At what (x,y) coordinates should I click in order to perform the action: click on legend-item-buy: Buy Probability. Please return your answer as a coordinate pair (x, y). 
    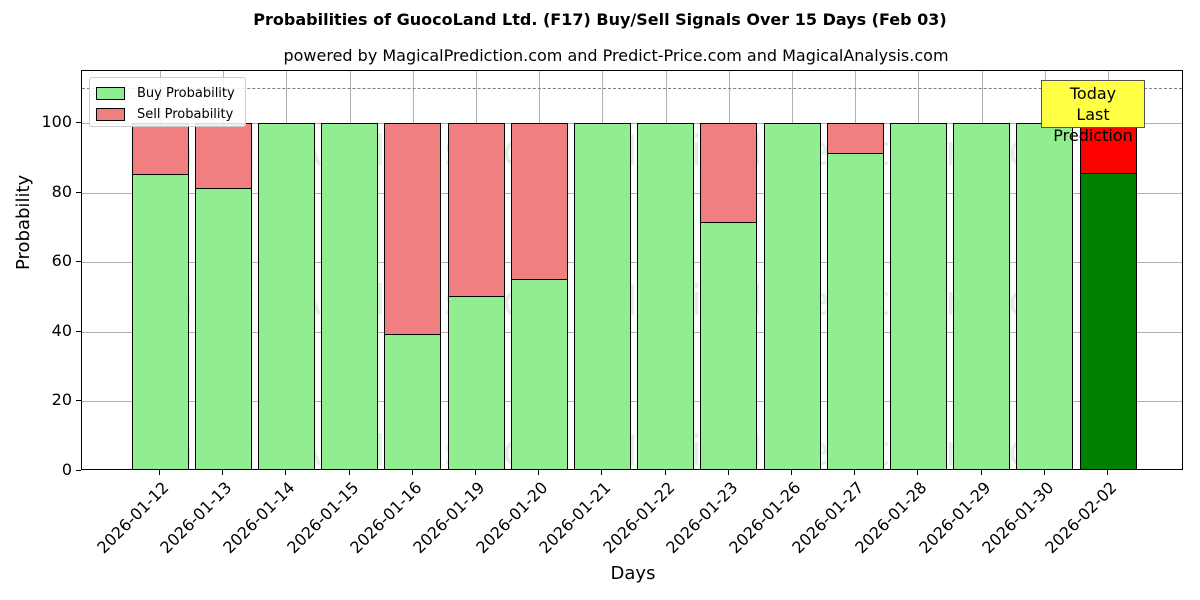
    Looking at the image, I should click on (165, 93).